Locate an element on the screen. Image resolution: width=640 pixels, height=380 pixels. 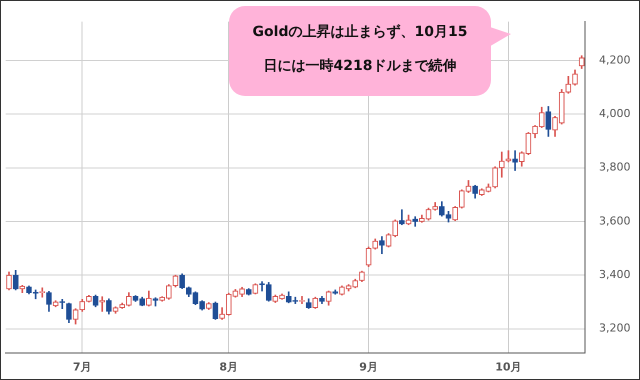
y-tick-label: 3,200 is located at coordinates (614, 328).